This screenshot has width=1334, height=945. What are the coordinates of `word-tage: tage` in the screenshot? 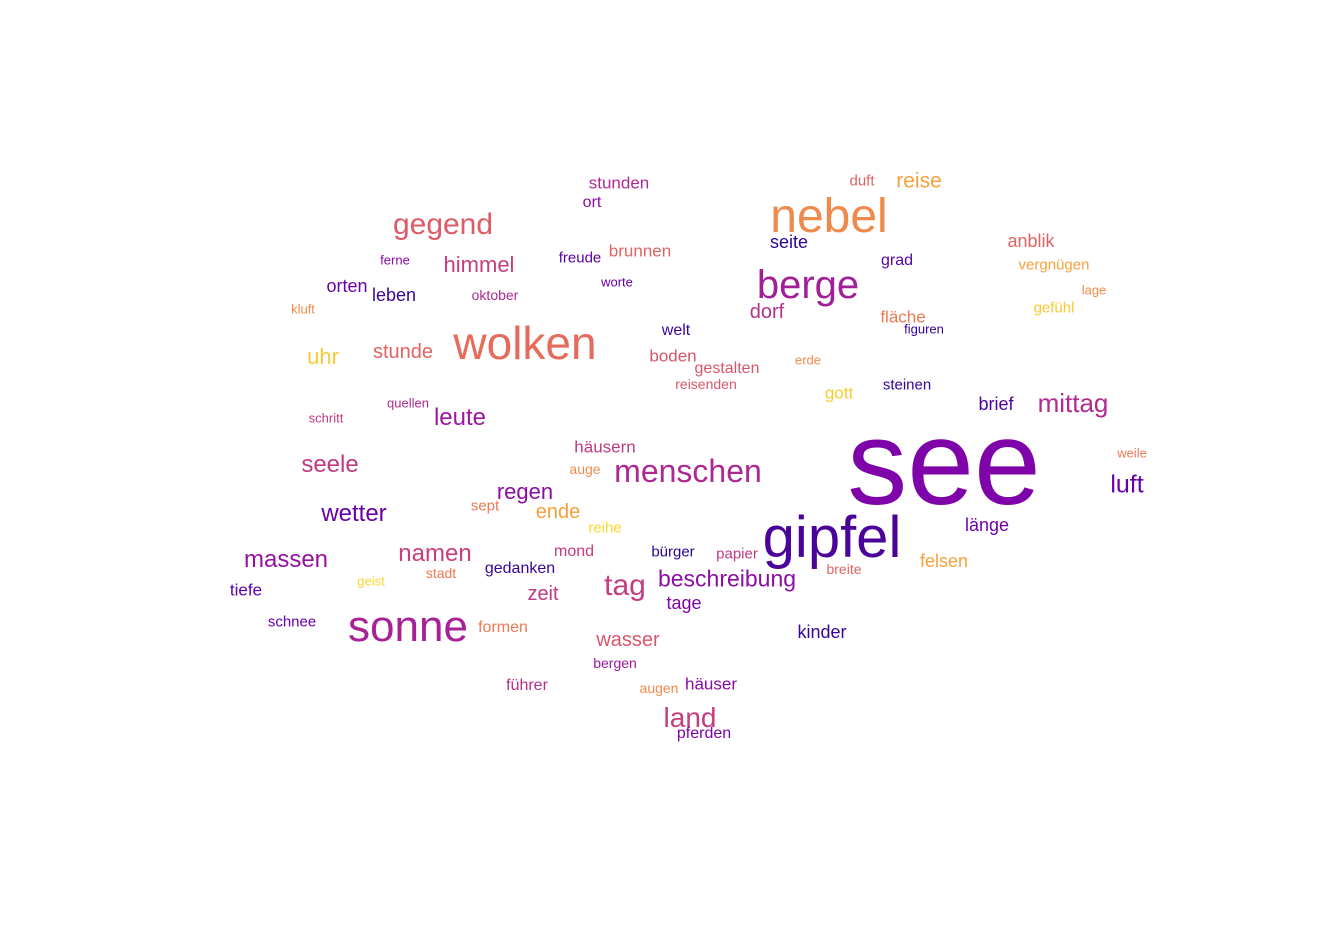 It's located at (684, 603).